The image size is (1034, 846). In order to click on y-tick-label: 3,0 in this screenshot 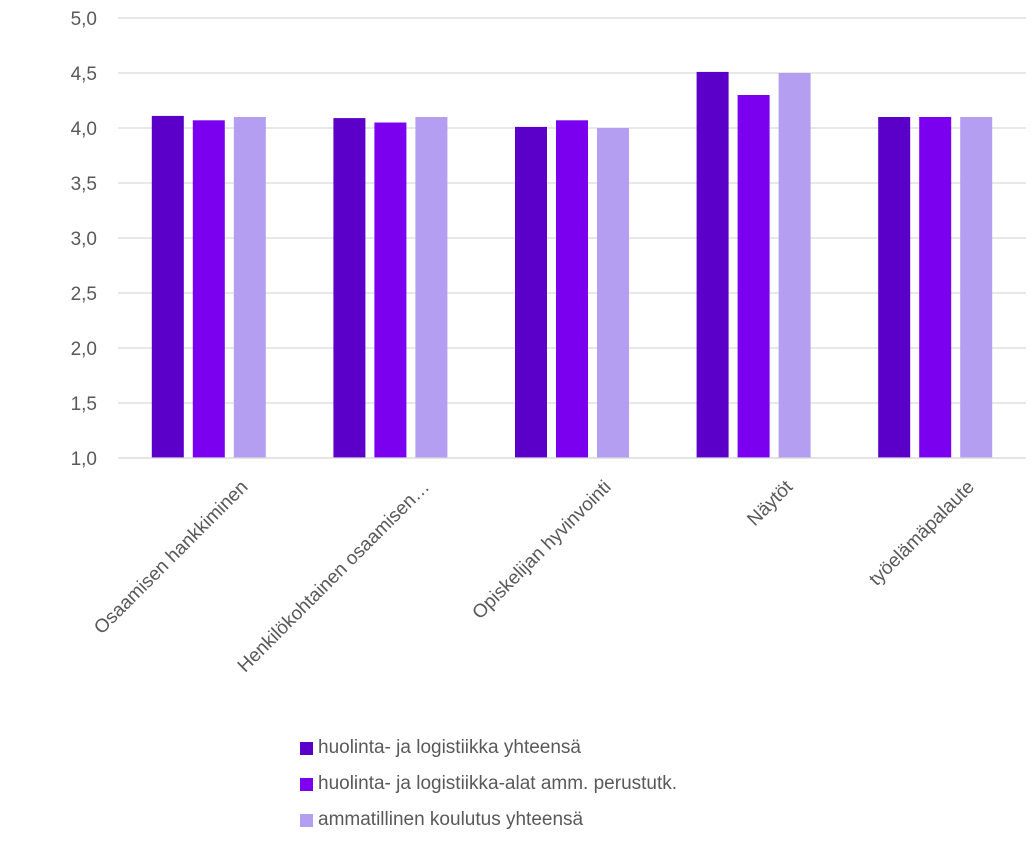, I will do `click(84, 239)`.